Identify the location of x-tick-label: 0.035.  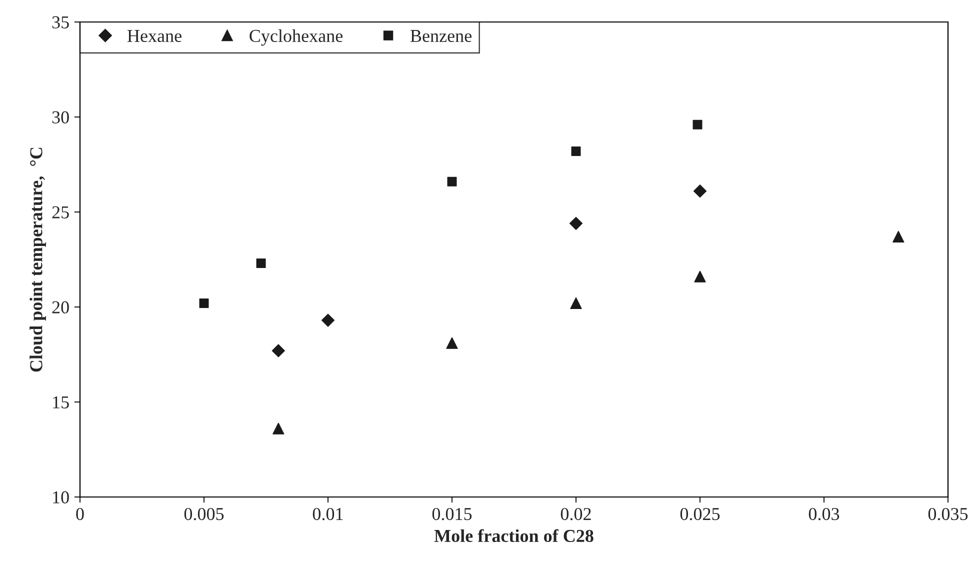
(948, 514).